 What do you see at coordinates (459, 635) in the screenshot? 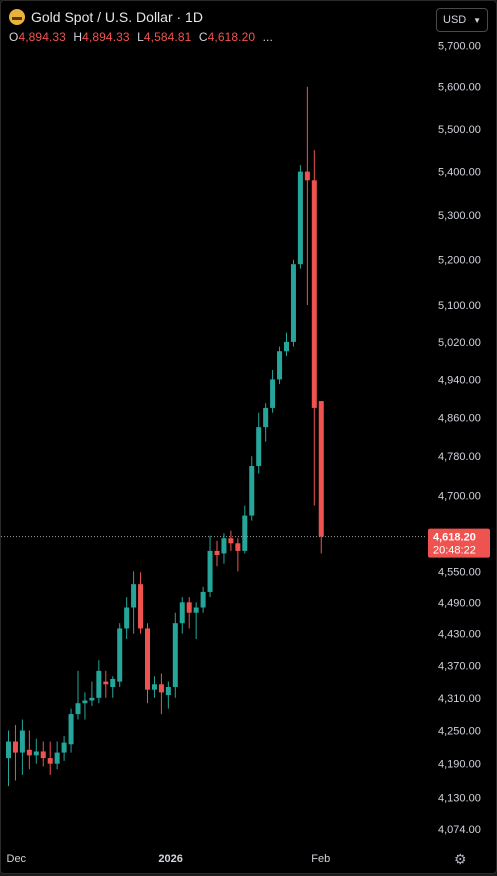
I see `price-tick-label: 4,430.00` at bounding box center [459, 635].